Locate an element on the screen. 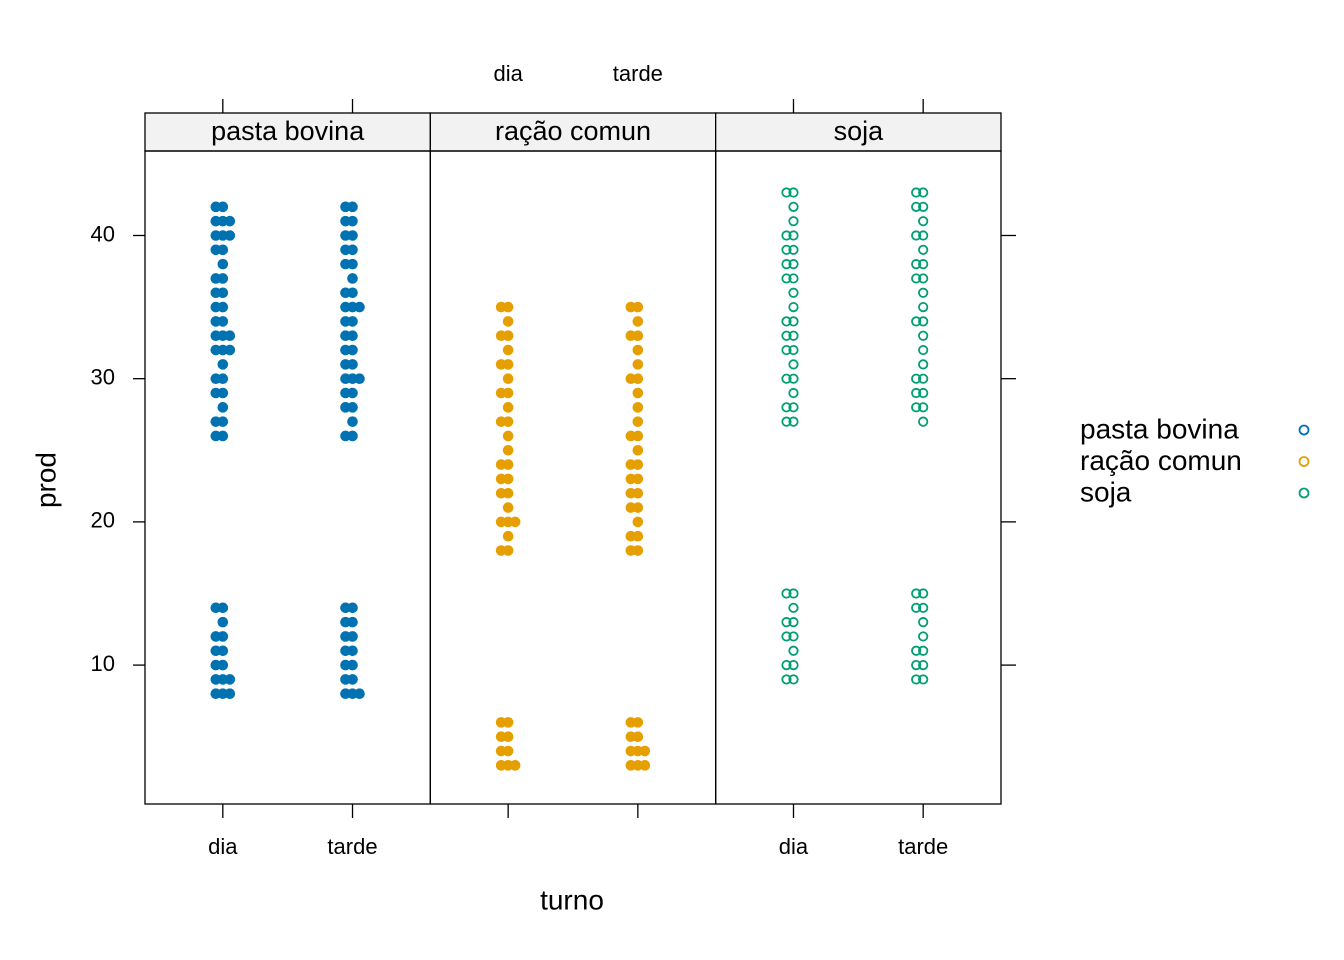 Image resolution: width=1344 pixels, height=960 pixels. y-tick-label: 40 is located at coordinates (103, 233).